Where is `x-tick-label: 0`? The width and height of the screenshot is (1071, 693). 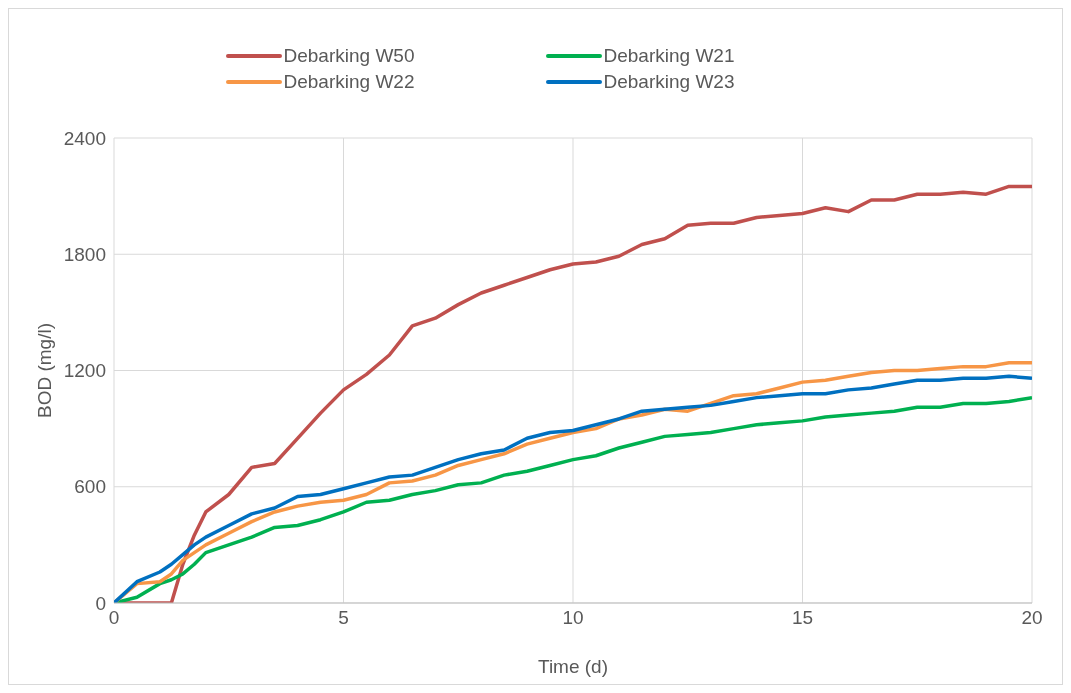
x-tick-label: 0 is located at coordinates (114, 618).